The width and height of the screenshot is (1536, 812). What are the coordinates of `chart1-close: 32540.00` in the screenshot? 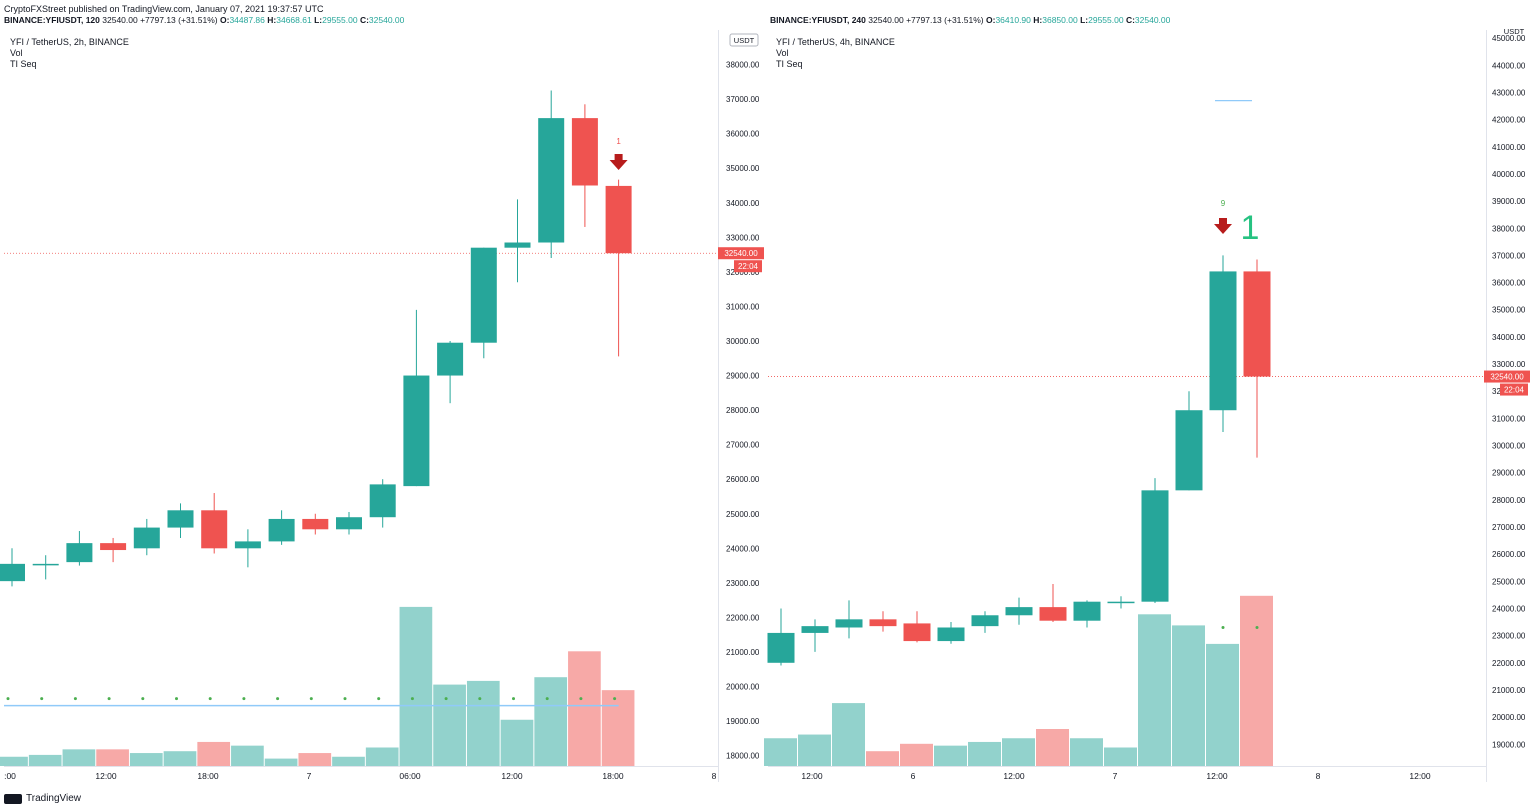 It's located at (386, 20).